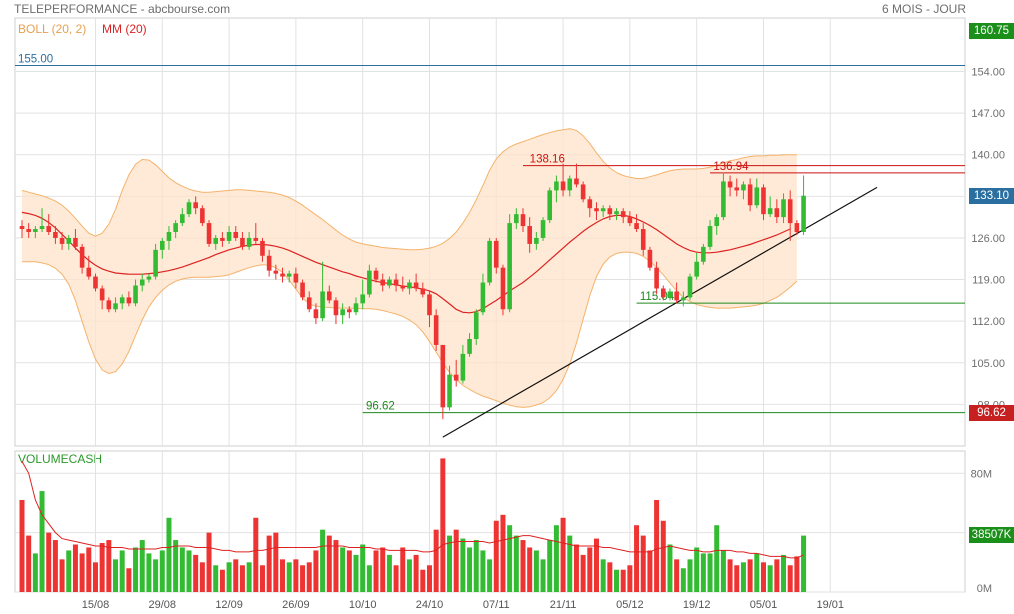  Describe the element at coordinates (923, 9) in the screenshot. I see `period-label: 6 MOIS - JOUR` at that location.